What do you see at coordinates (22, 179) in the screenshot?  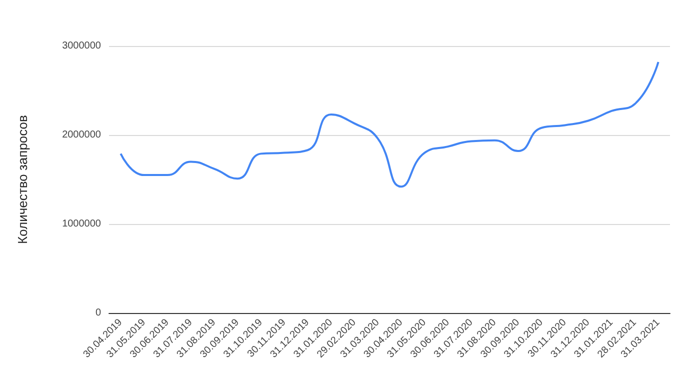 I see `y-axis-title: Количество запросов` at bounding box center [22, 179].